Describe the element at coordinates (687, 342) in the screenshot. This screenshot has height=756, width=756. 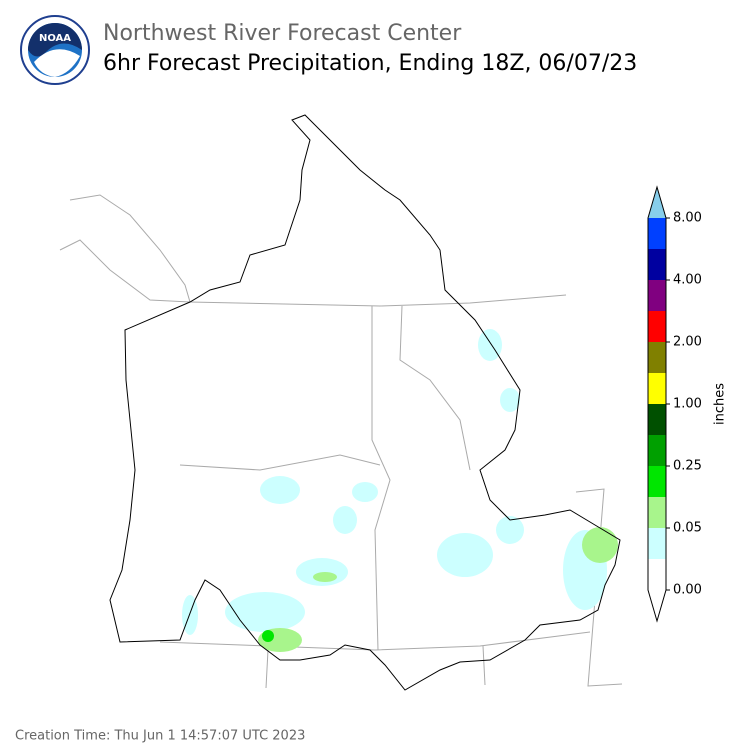
I see `colorbar-tick-label: 2.00` at that location.